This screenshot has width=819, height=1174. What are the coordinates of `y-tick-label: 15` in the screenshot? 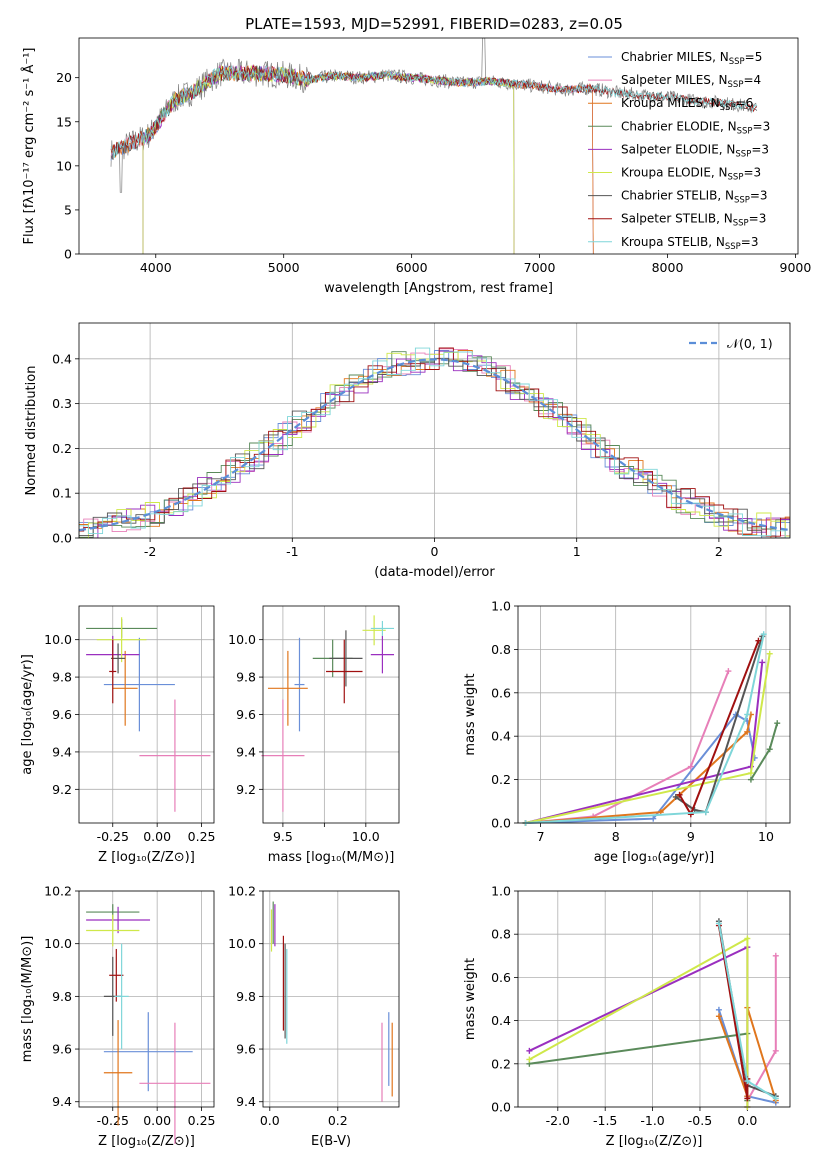 It's located at (64, 121).